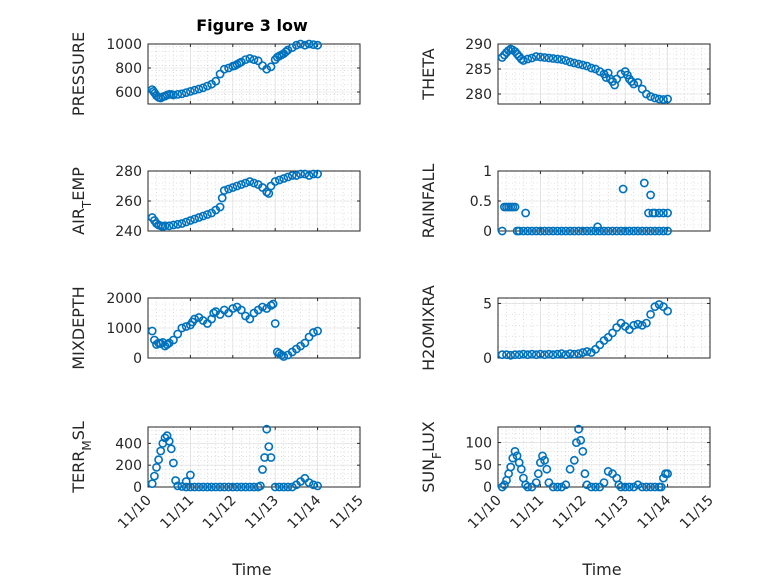 The image size is (778, 587). Describe the element at coordinates (128, 202) in the screenshot. I see `y-tick-label: 260` at that location.